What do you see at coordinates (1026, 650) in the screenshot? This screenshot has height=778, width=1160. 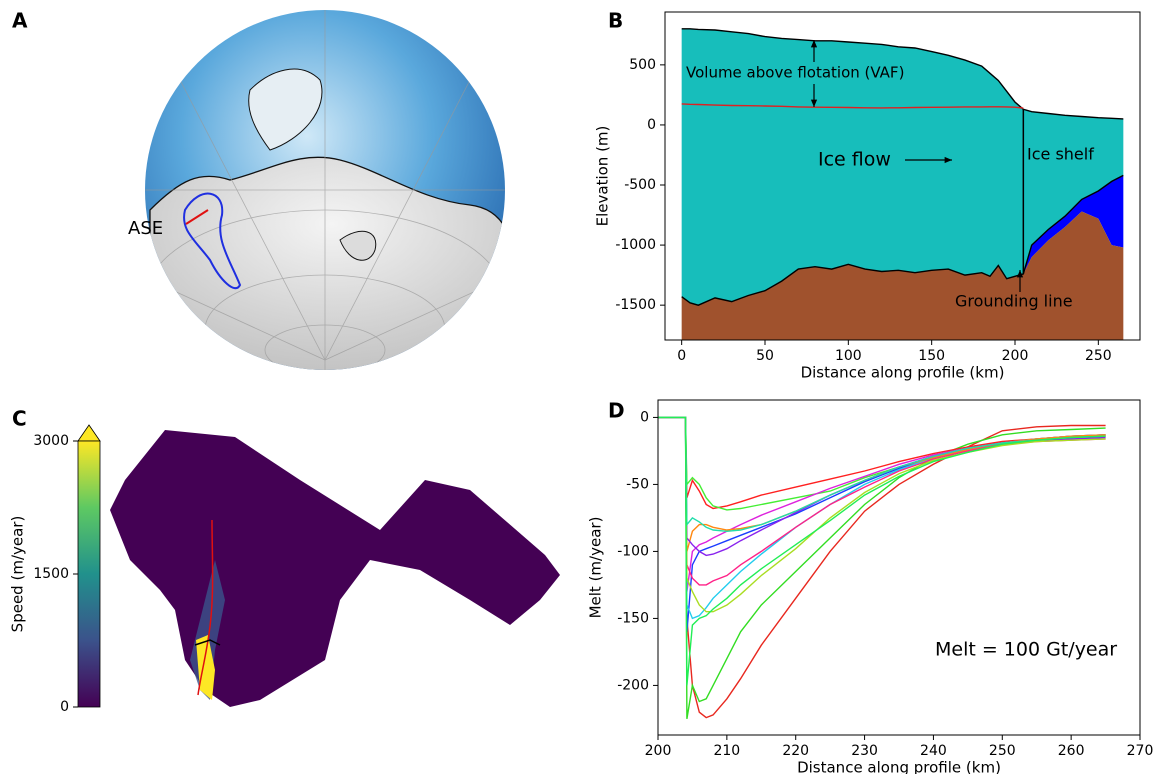 I see `annotation: Melt = 100 Gt/year` at bounding box center [1026, 650].